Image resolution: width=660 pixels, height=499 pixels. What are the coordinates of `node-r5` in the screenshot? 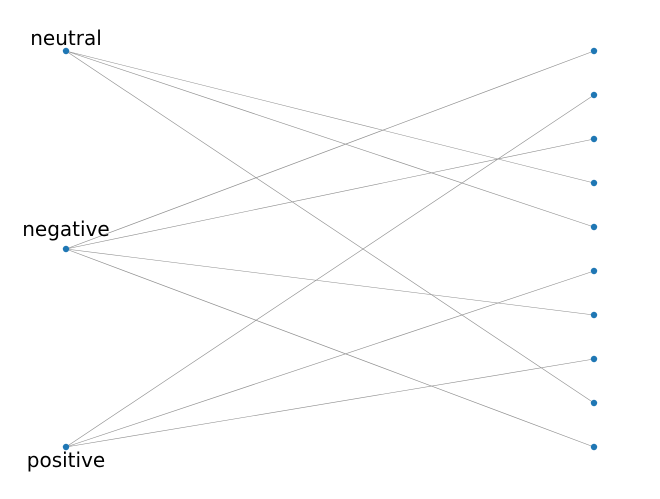 It's located at (594, 271).